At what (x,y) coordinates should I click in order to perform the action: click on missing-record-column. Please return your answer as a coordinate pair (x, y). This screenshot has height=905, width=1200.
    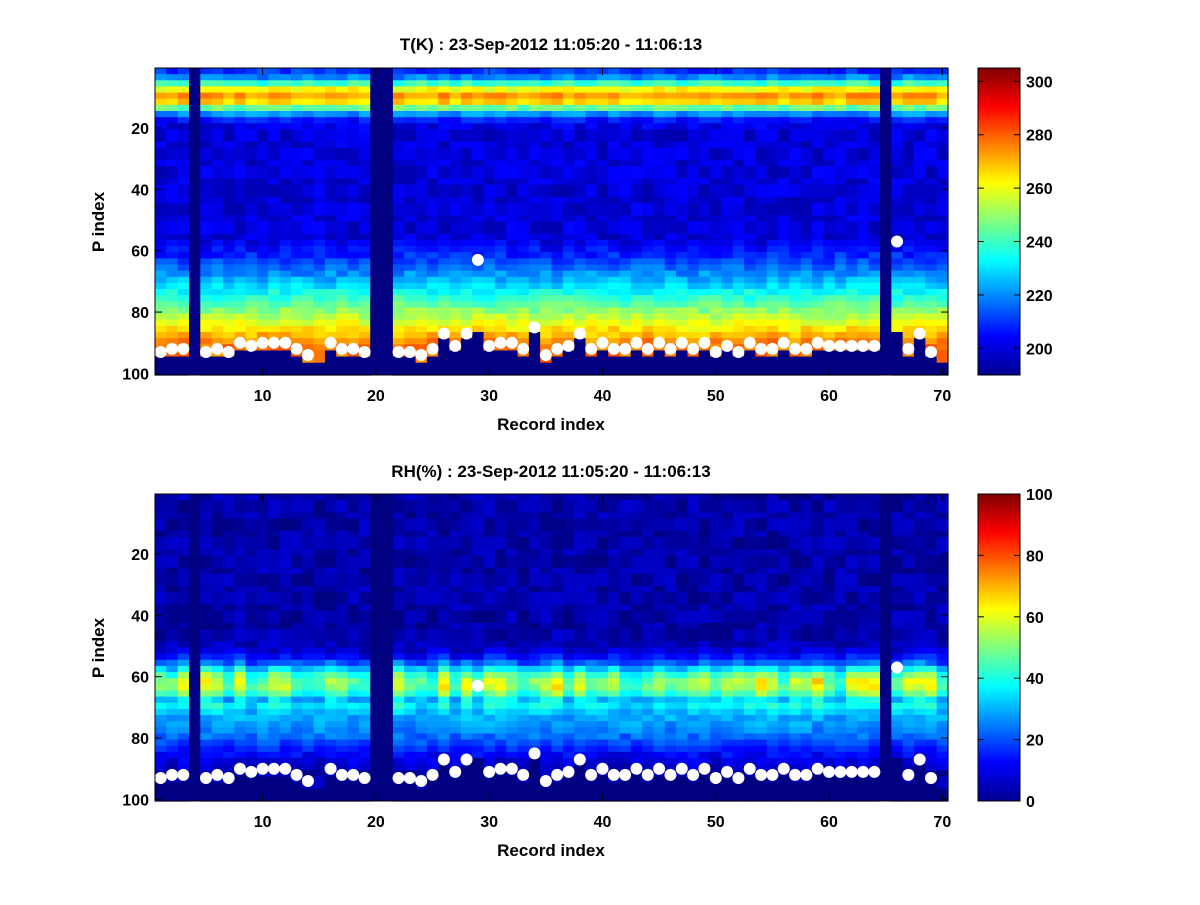
    Looking at the image, I should click on (195, 647).